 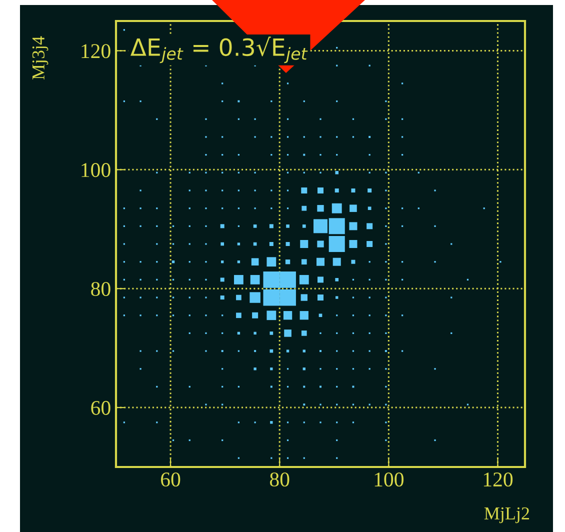 What do you see at coordinates (96, 51) in the screenshot?
I see `y-tick-label: 120` at bounding box center [96, 51].